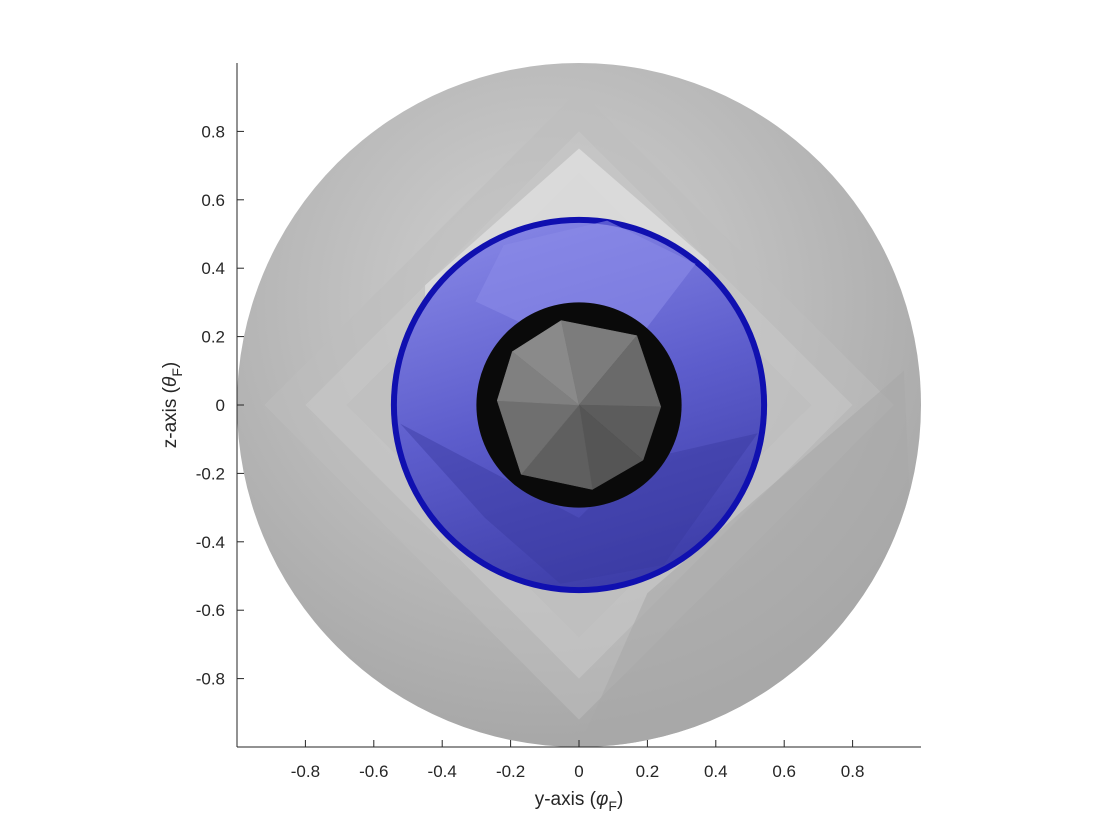 The width and height of the screenshot is (1120, 840). What do you see at coordinates (210, 473) in the screenshot?
I see `y-tick-label: -0.2` at bounding box center [210, 473].